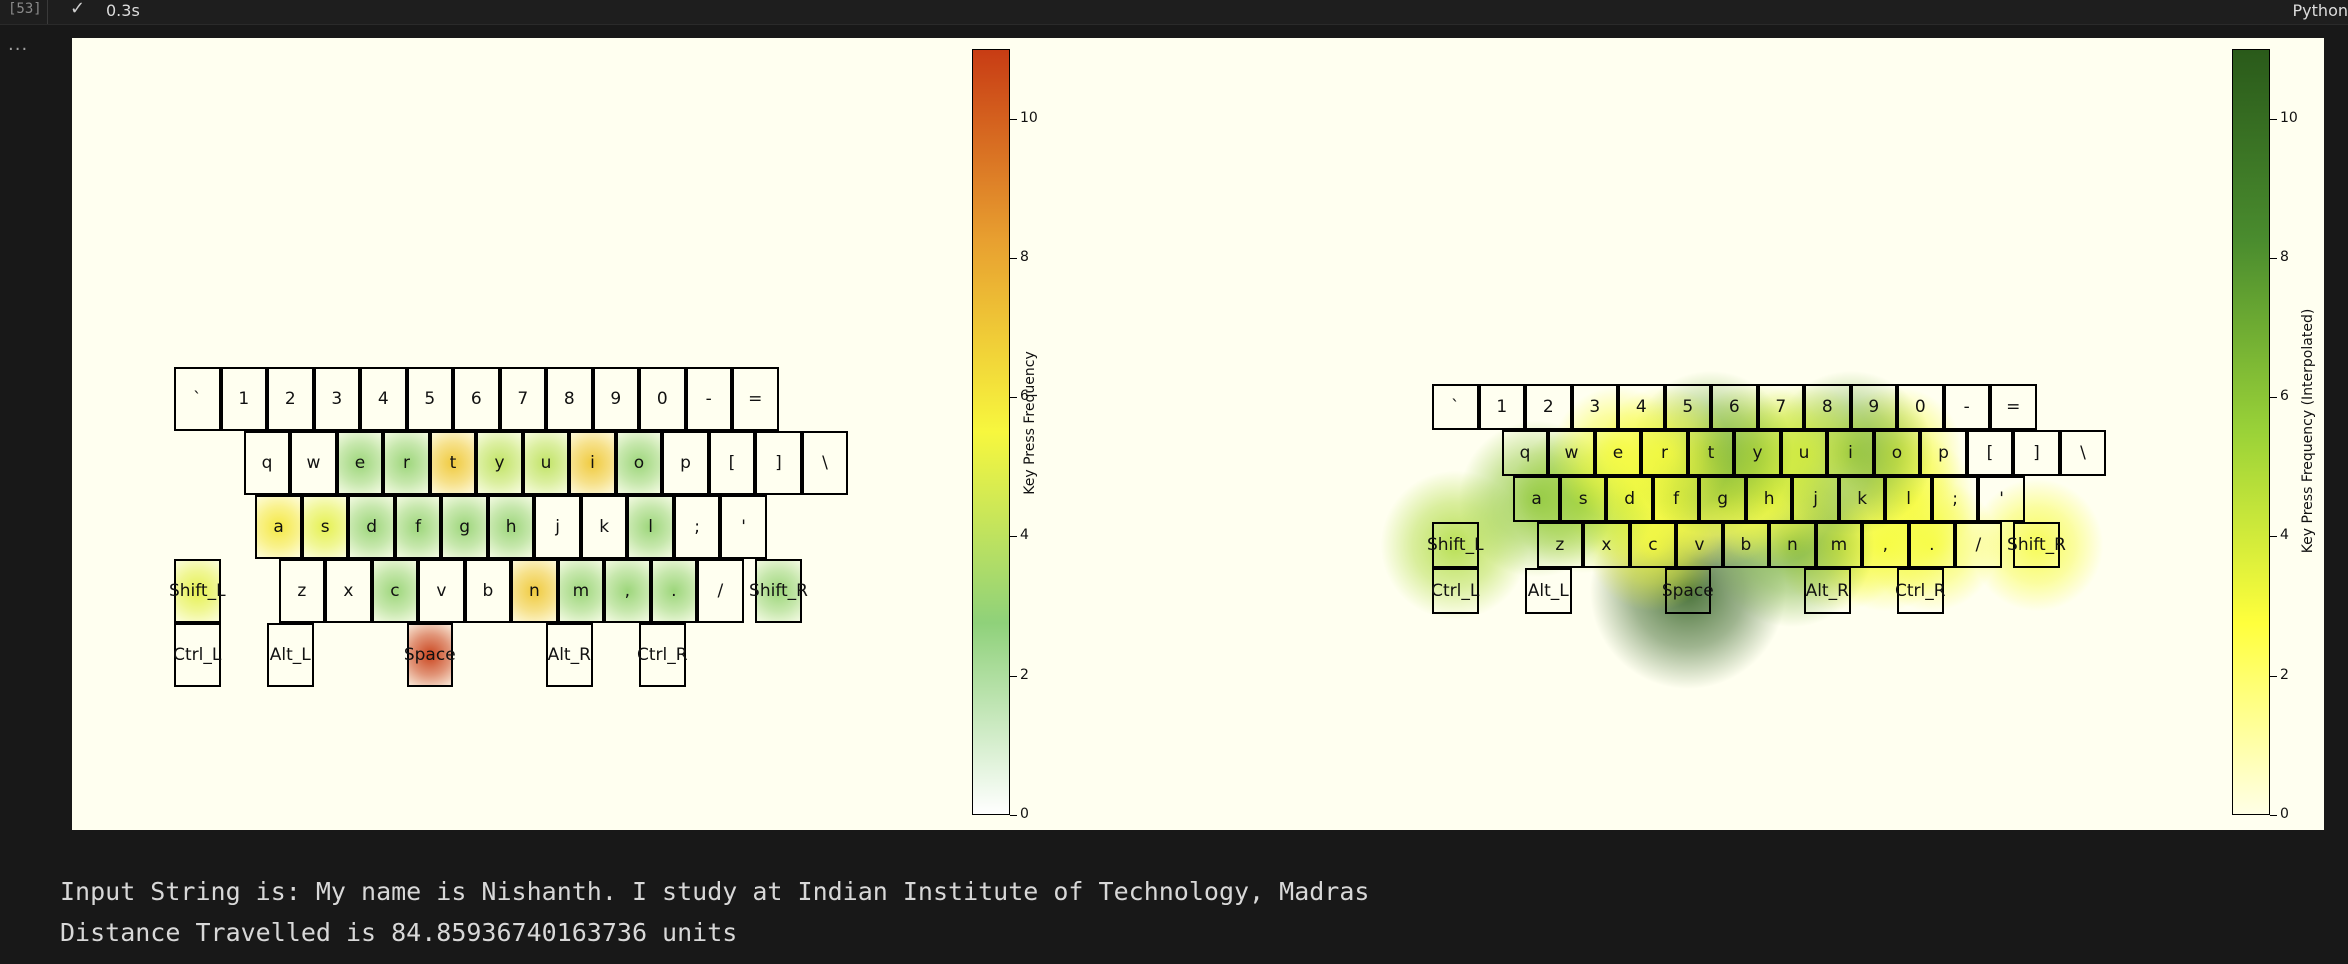  What do you see at coordinates (1885, 545) in the screenshot?
I see `right-key-x44: ,` at bounding box center [1885, 545].